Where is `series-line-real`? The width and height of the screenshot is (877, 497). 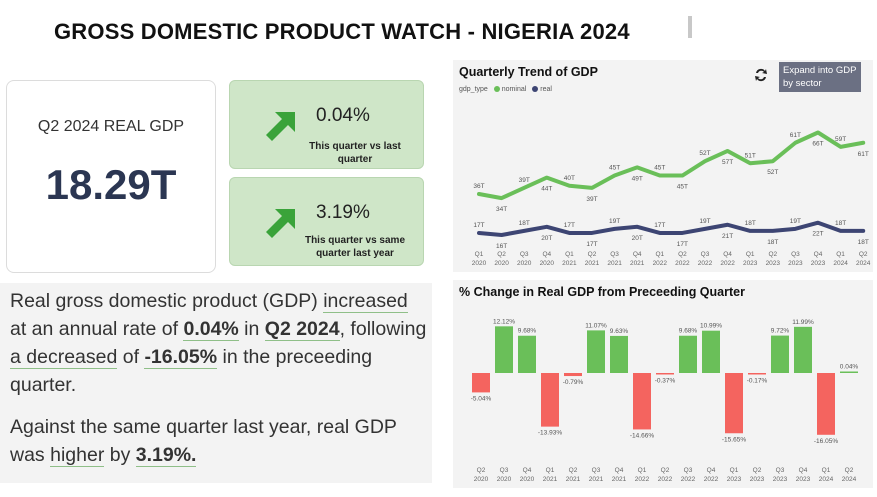 series-line-real is located at coordinates (671, 228).